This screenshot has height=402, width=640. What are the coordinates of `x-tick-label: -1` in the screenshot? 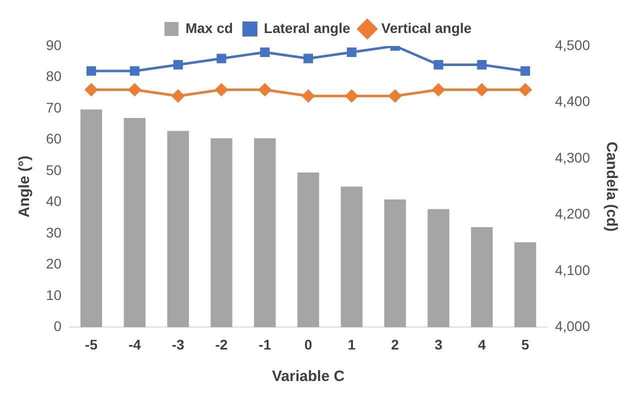 It's located at (265, 344).